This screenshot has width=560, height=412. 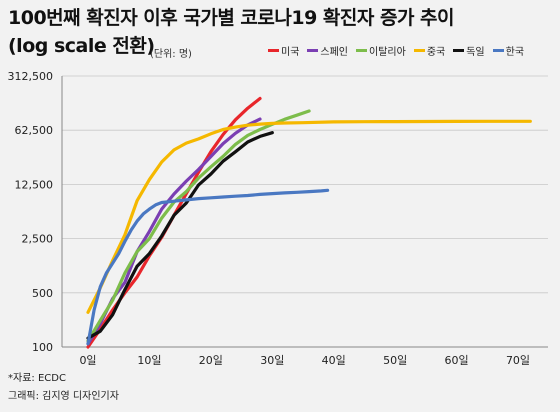 I want to click on graphic-credit: 그래픽: 김지영 디자인기자, so click(x=63, y=396).